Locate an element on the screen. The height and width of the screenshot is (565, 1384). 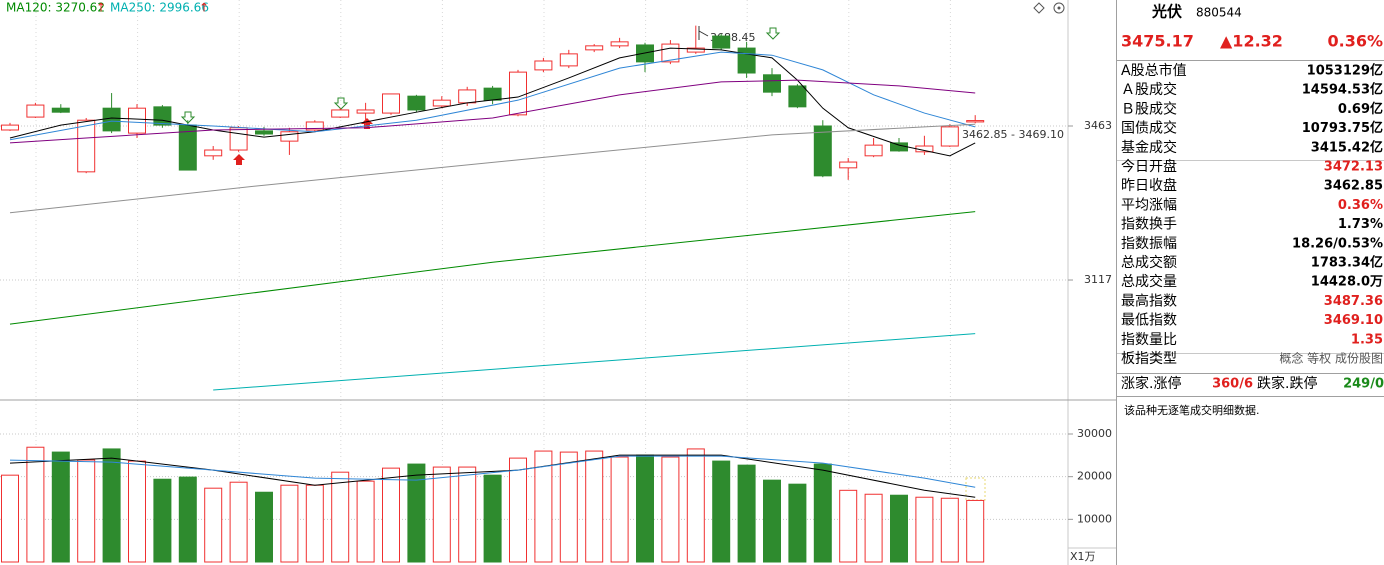
icon-diamond is located at coordinates (1039, 8).